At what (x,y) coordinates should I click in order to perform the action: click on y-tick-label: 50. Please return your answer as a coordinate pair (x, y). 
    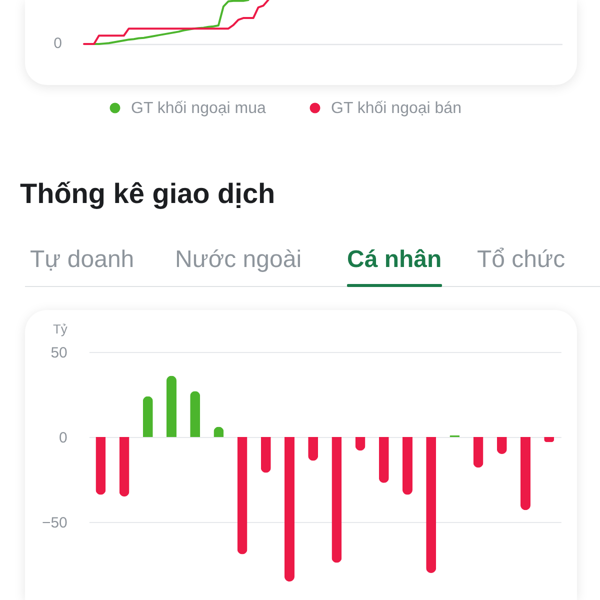
    Looking at the image, I should click on (59, 353).